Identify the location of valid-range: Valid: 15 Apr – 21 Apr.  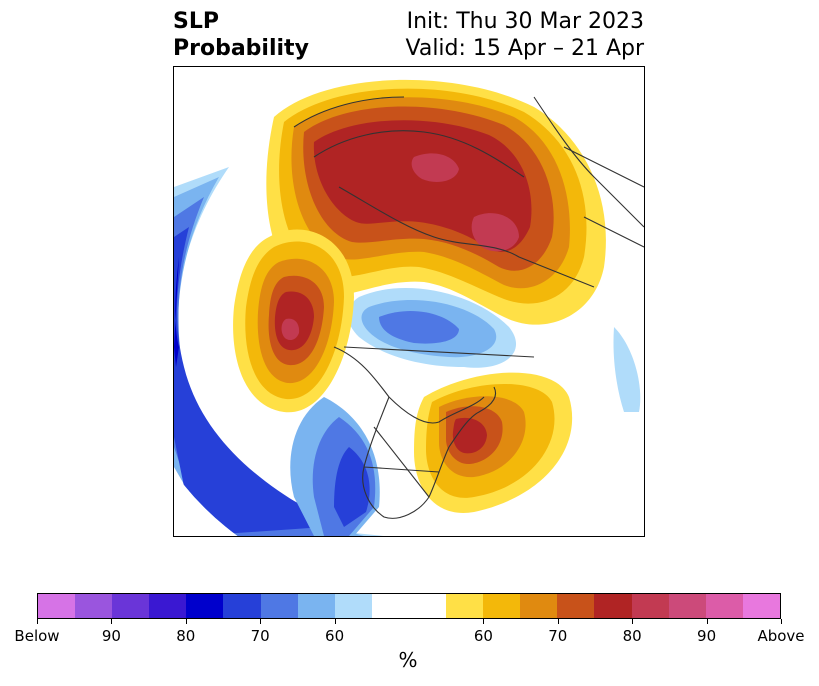
(525, 48).